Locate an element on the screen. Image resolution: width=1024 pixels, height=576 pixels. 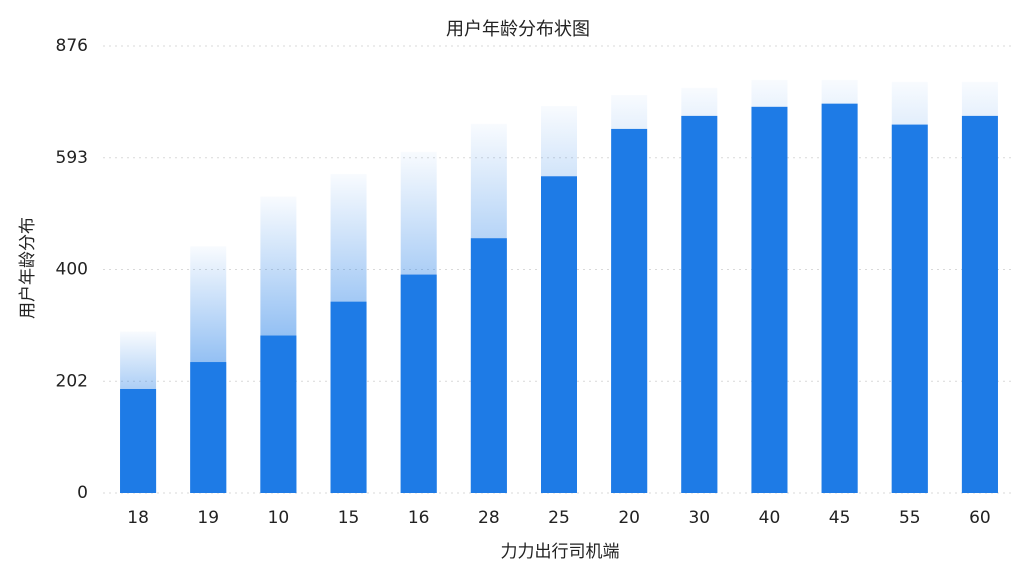
x-tick-label: 10 is located at coordinates (279, 518).